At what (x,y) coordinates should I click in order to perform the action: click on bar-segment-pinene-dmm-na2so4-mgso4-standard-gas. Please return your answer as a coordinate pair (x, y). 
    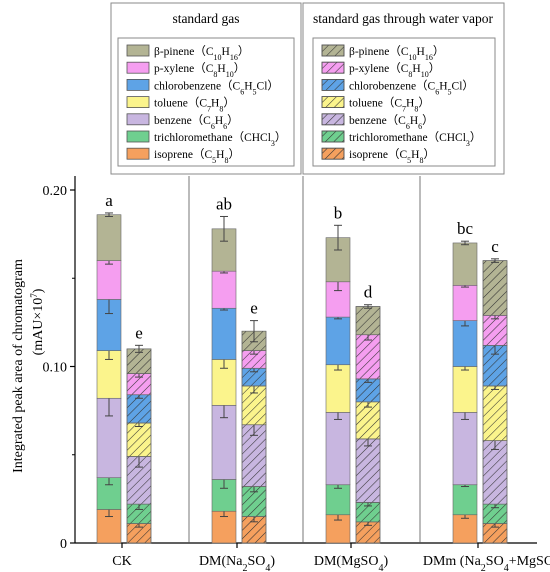
    Looking at the image, I should click on (465, 264).